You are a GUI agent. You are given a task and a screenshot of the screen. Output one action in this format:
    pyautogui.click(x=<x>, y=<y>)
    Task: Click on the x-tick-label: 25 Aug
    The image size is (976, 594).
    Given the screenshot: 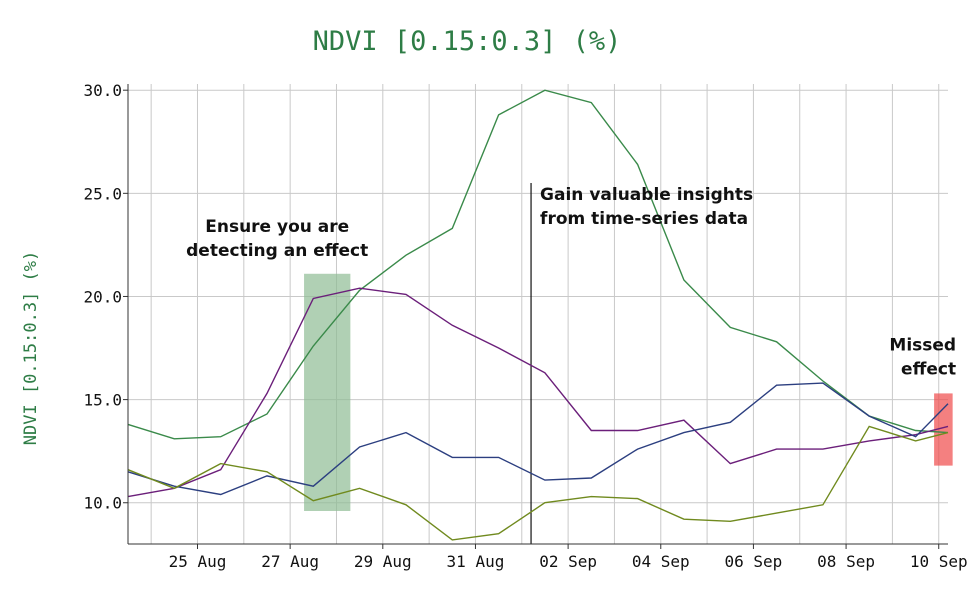 What is the action you would take?
    pyautogui.click(x=198, y=561)
    